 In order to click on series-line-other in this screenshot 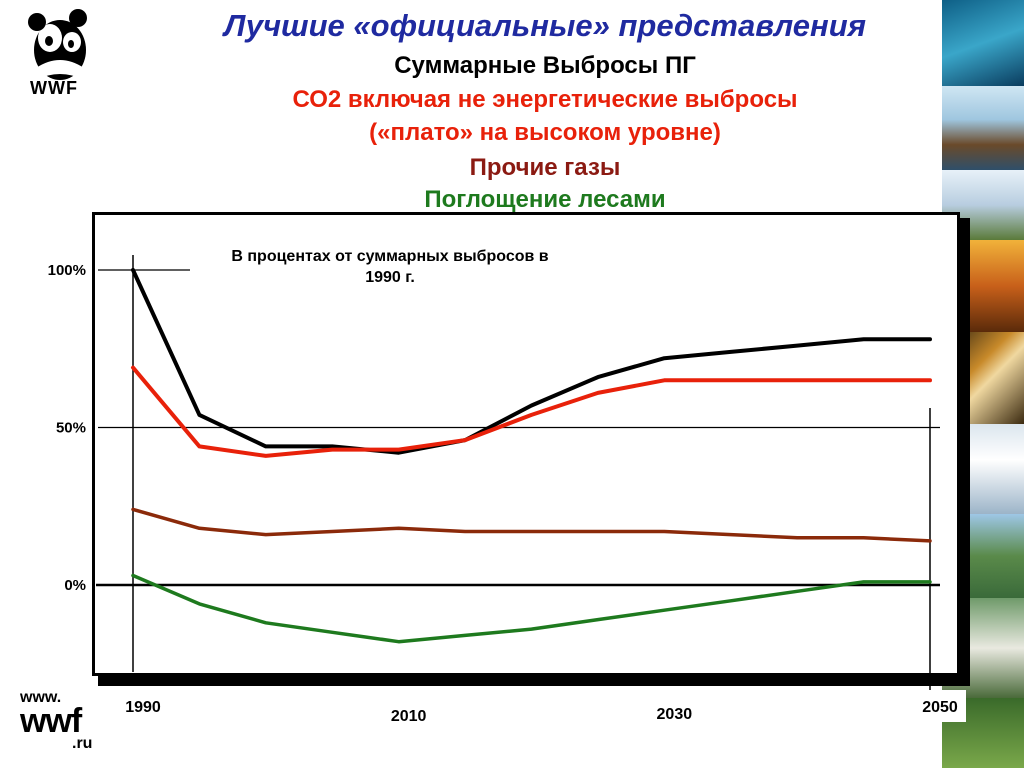, I will do `click(531, 525)`.